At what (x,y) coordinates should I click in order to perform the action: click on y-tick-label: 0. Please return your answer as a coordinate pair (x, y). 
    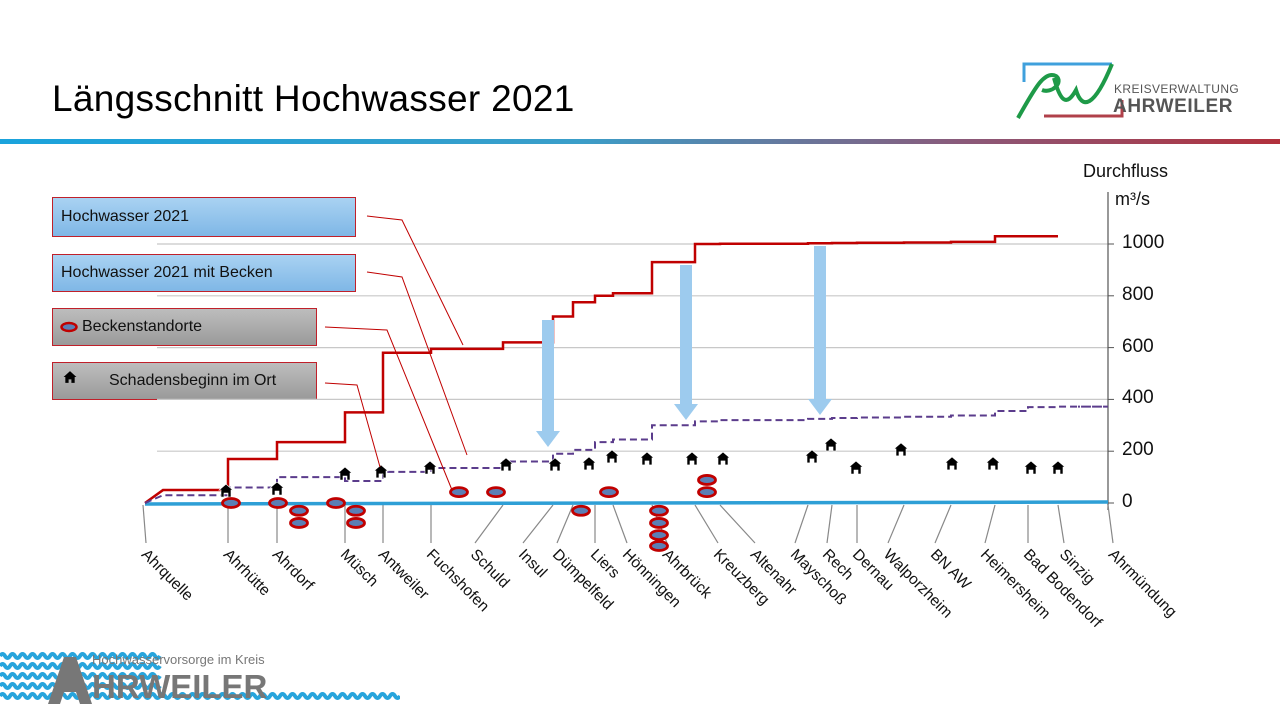
    Looking at the image, I should click on (1127, 501).